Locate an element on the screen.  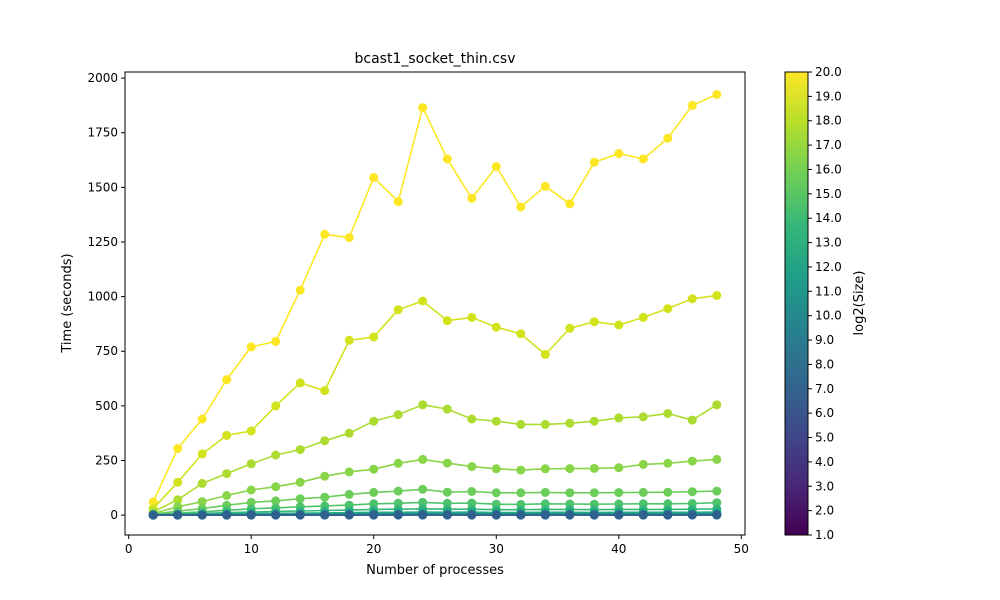
colorbar-tick-label: 6.0 is located at coordinates (824, 413).